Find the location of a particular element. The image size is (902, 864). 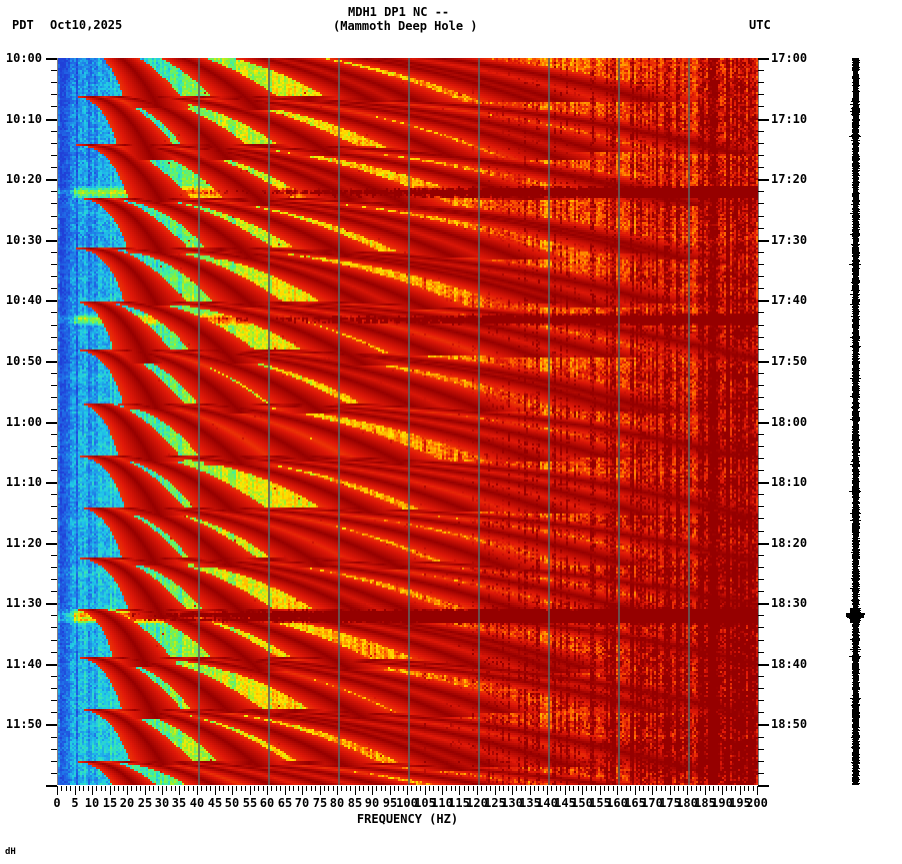

time-label-pdt: 10:10 is located at coordinates (23, 119).